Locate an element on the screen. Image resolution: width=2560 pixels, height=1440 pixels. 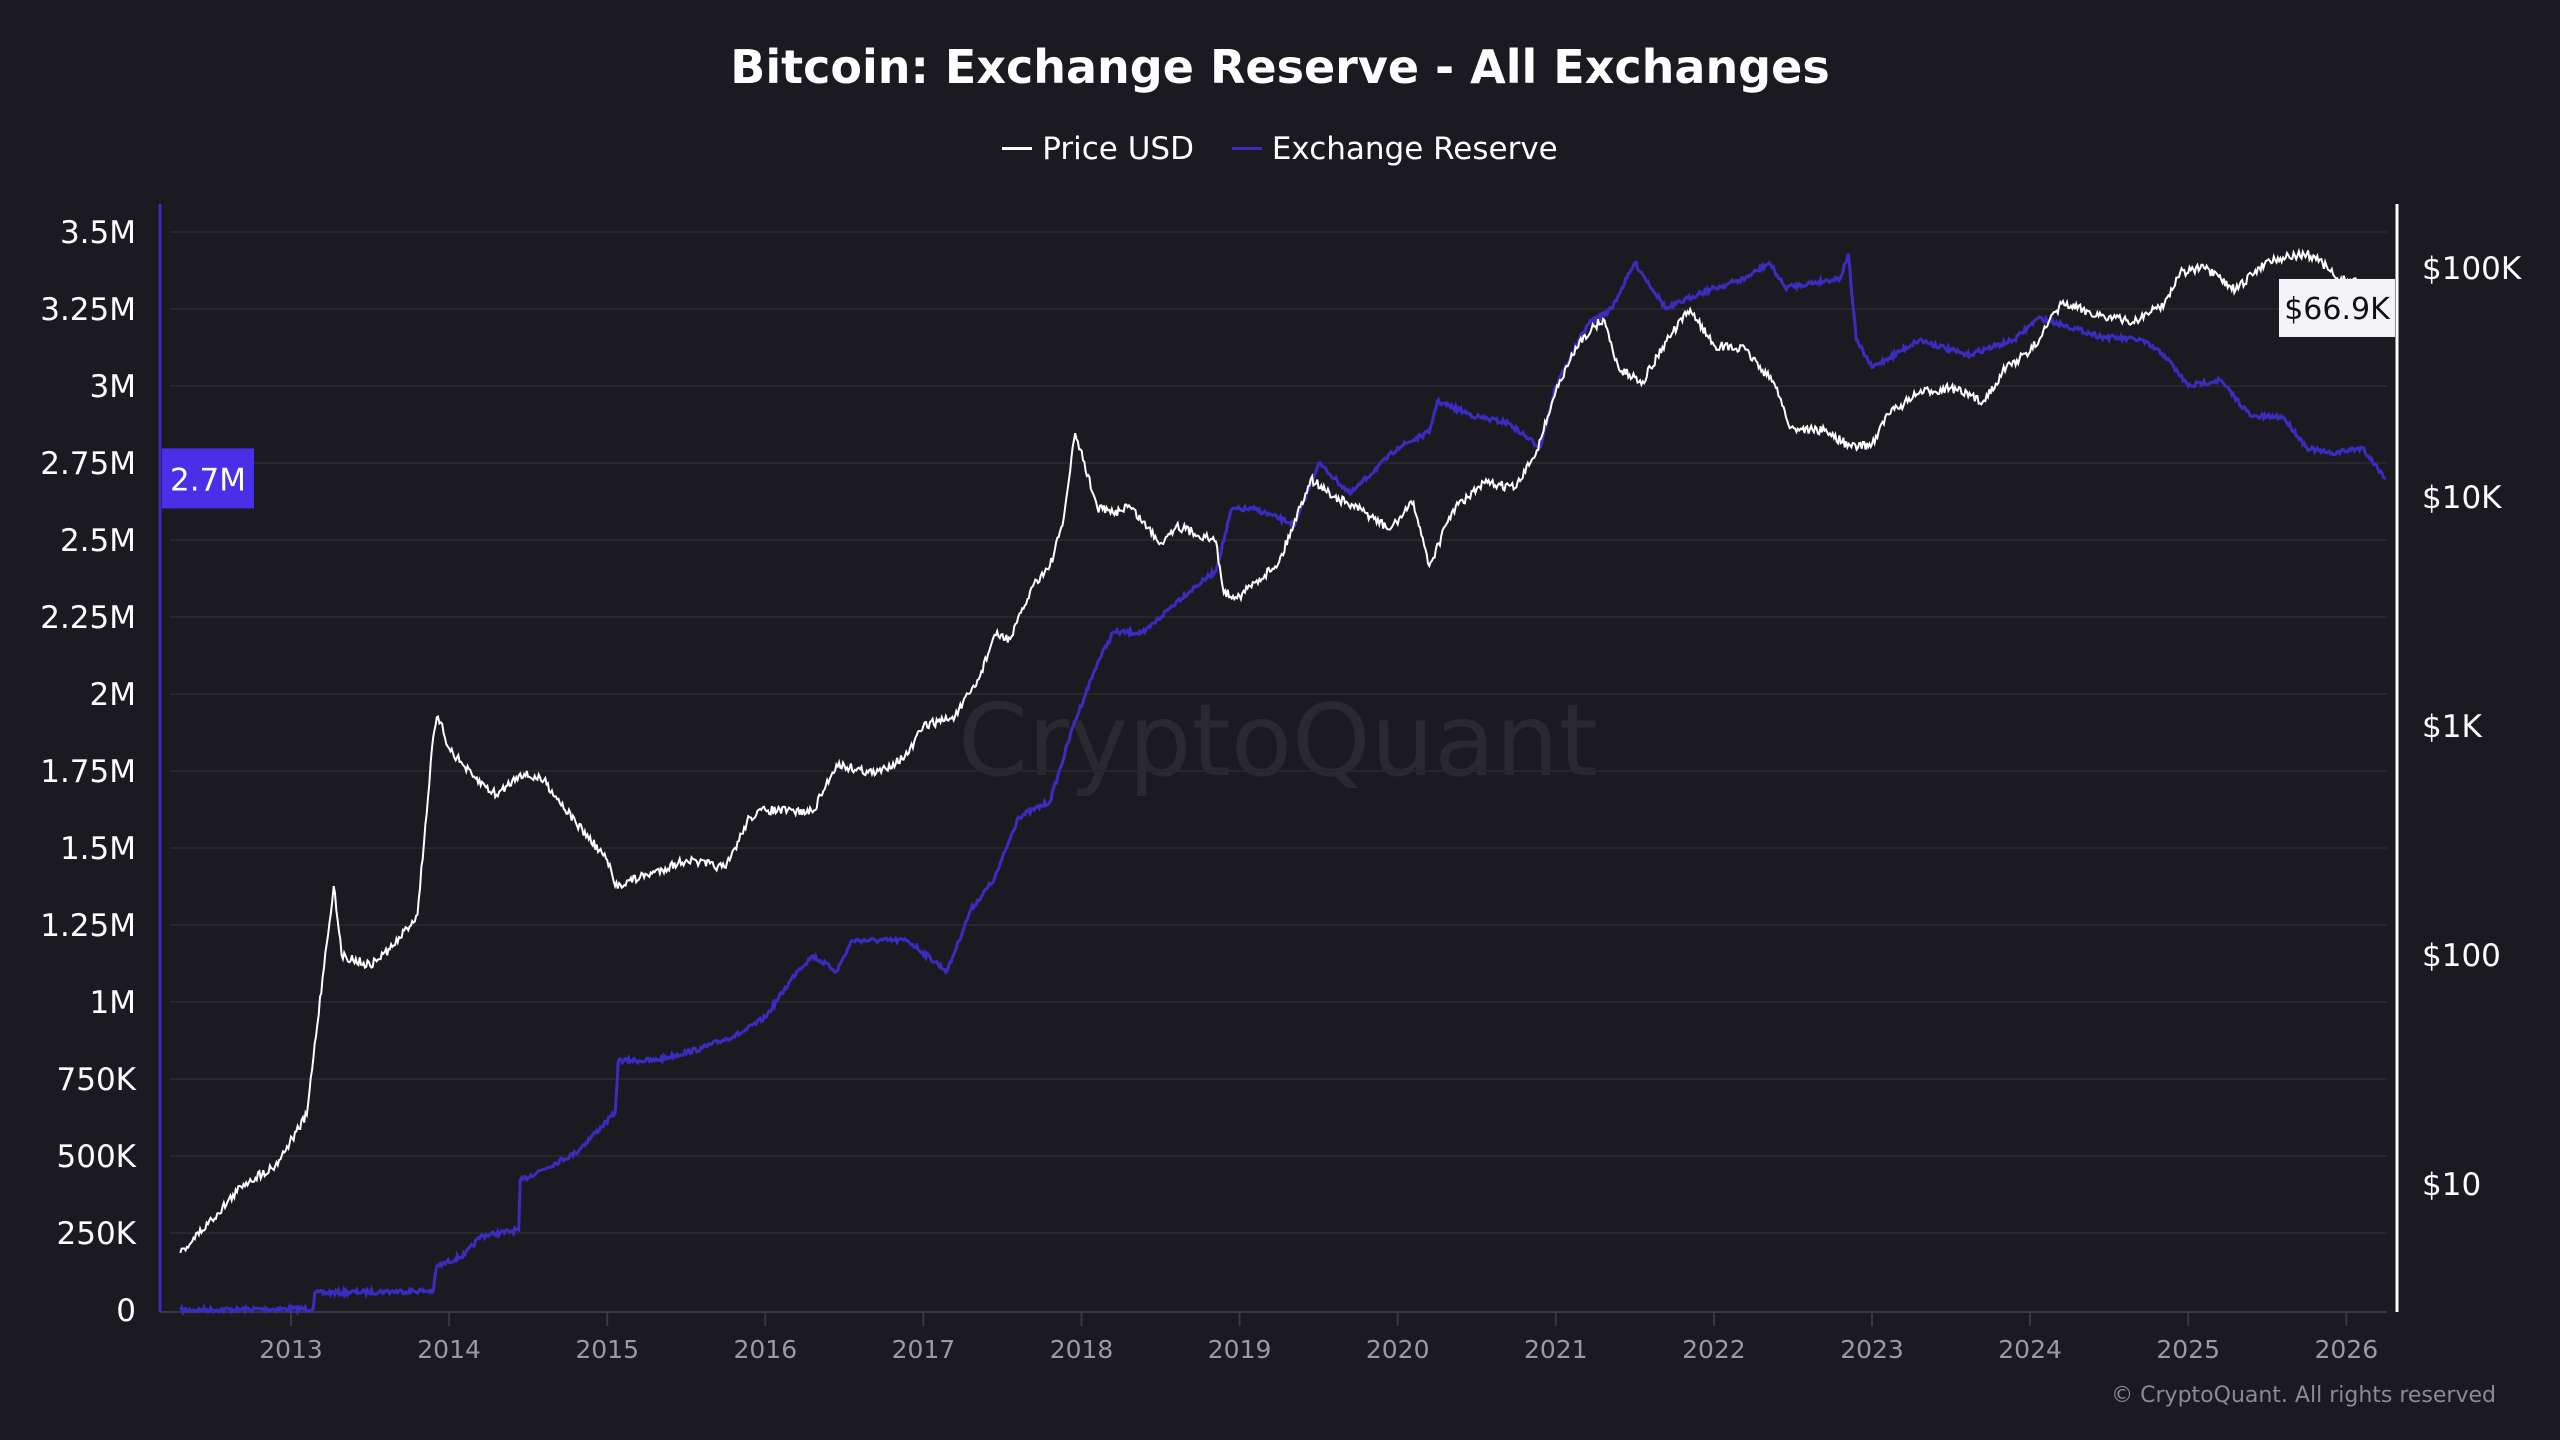
current-reserve-label: 2.7M is located at coordinates (208, 480).